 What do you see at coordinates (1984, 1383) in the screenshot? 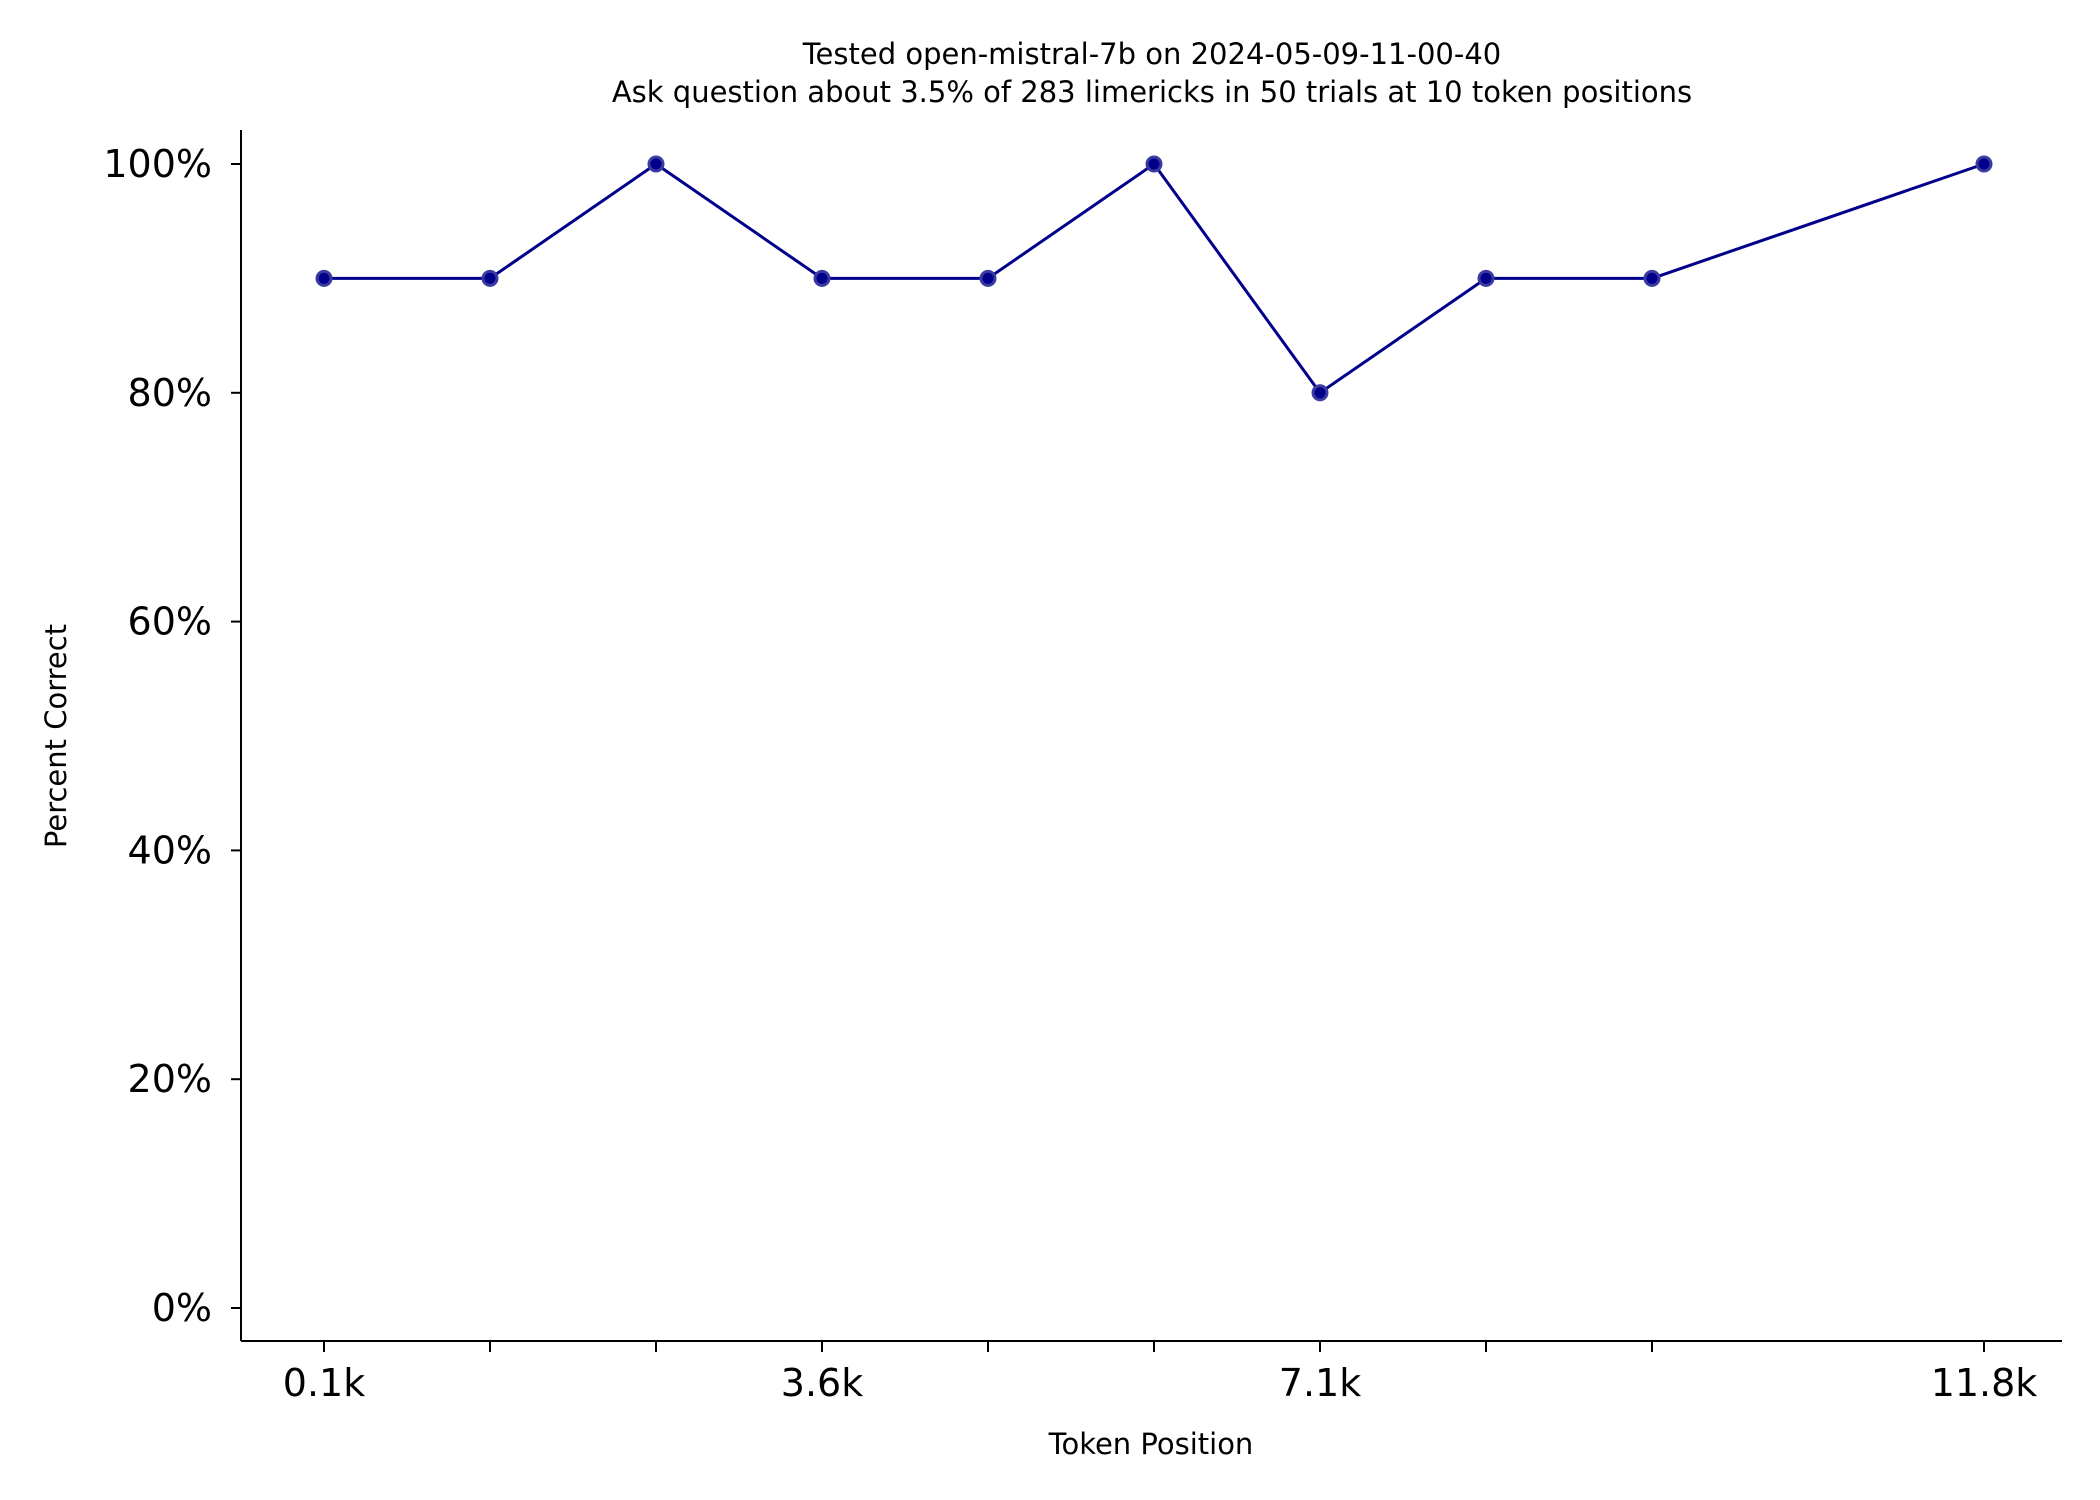
I see `x-tick-label: 11.8k` at bounding box center [1984, 1383].